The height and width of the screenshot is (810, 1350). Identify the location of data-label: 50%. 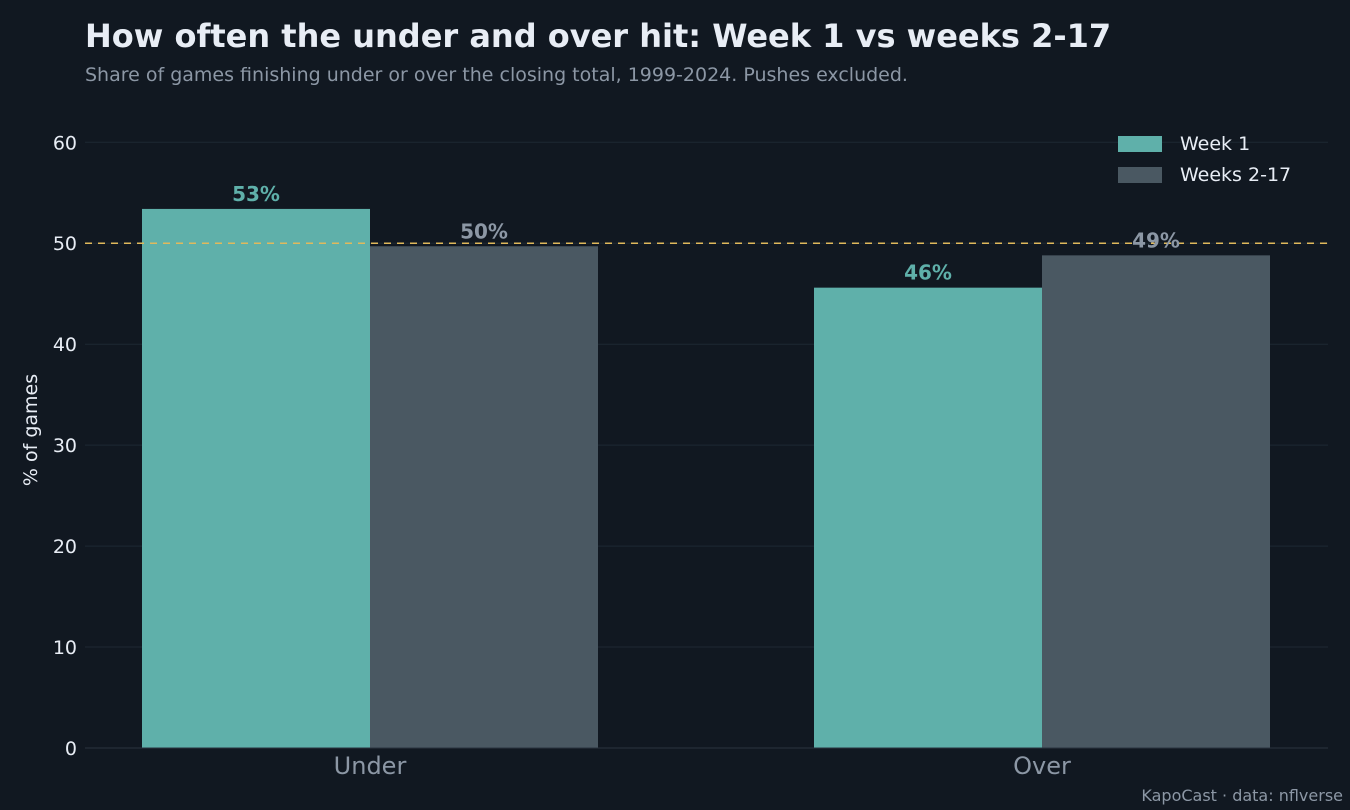
(484, 231).